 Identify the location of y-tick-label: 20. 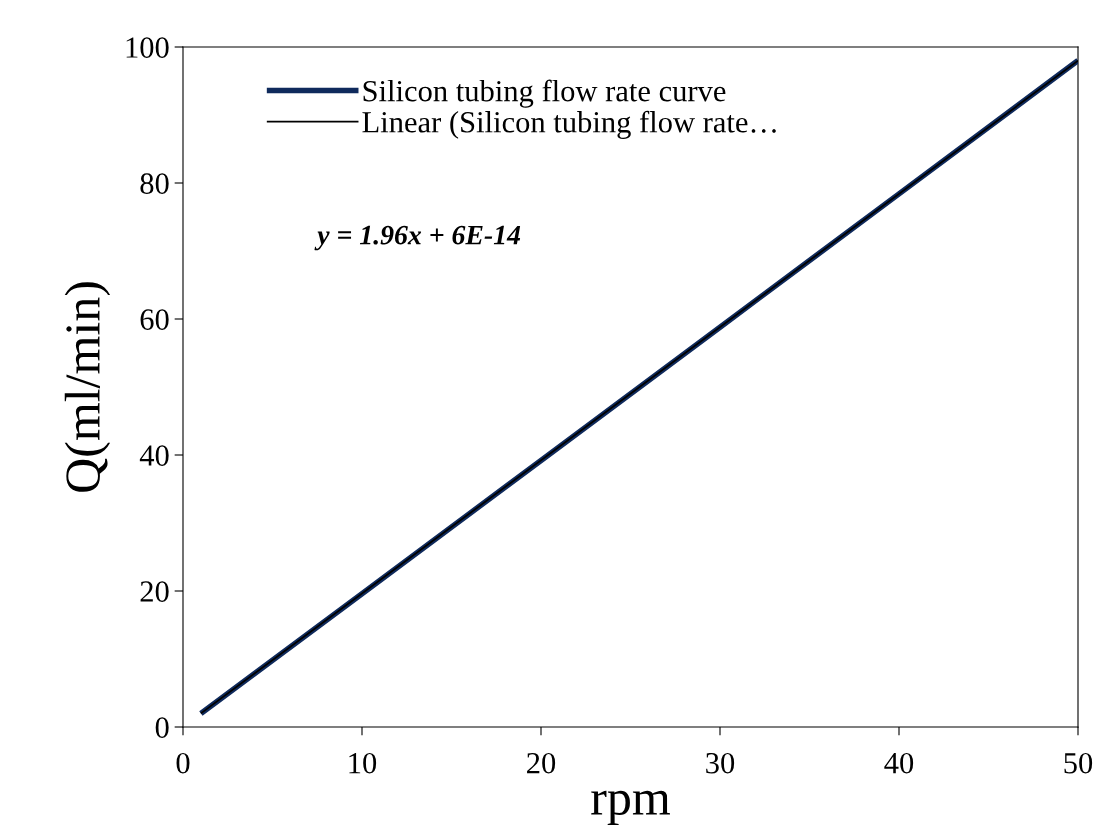
(154, 591).